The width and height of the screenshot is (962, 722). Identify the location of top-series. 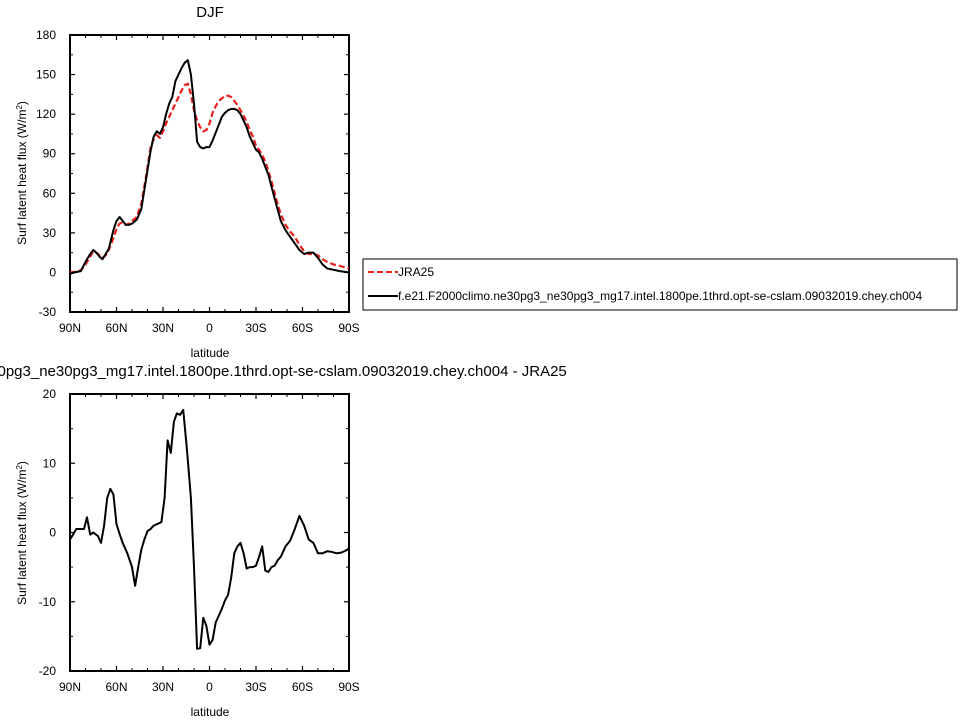
(209, 167).